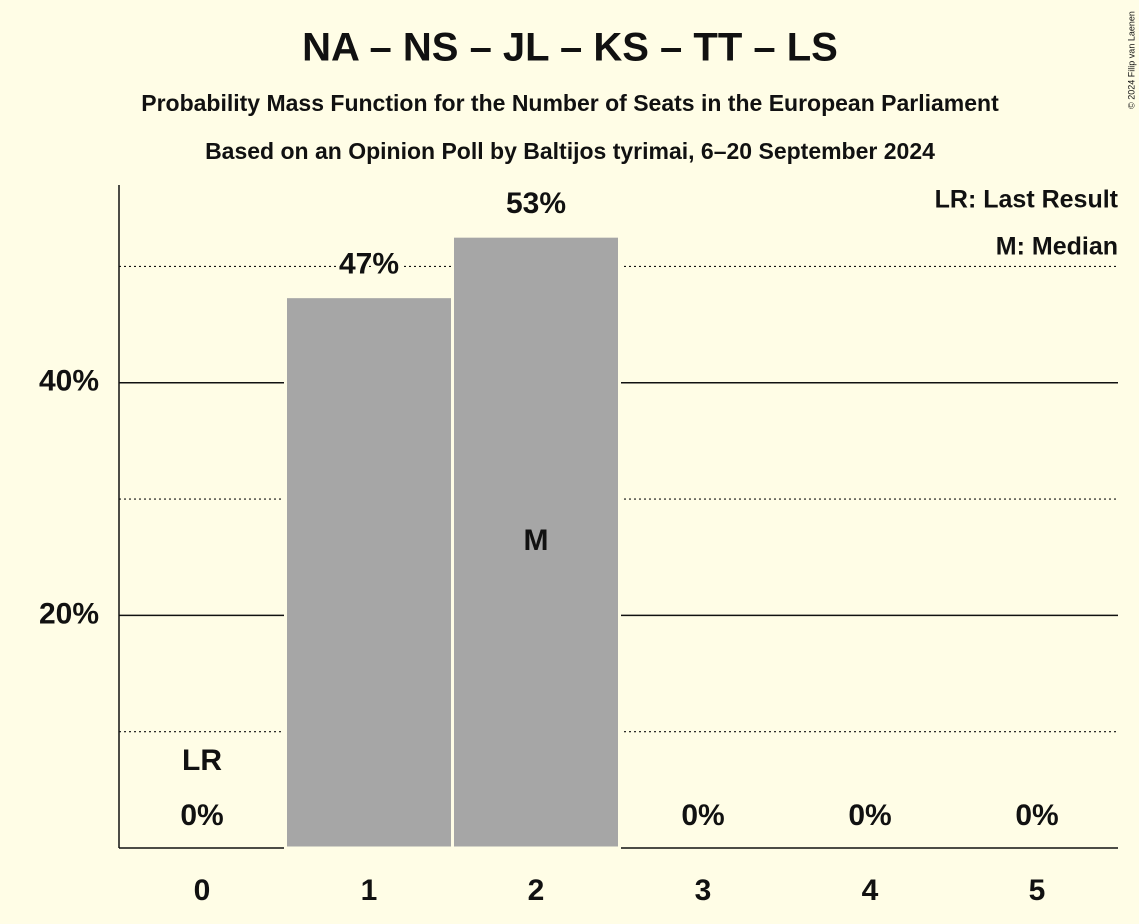  I want to click on x-tick-label: 3, so click(703, 890).